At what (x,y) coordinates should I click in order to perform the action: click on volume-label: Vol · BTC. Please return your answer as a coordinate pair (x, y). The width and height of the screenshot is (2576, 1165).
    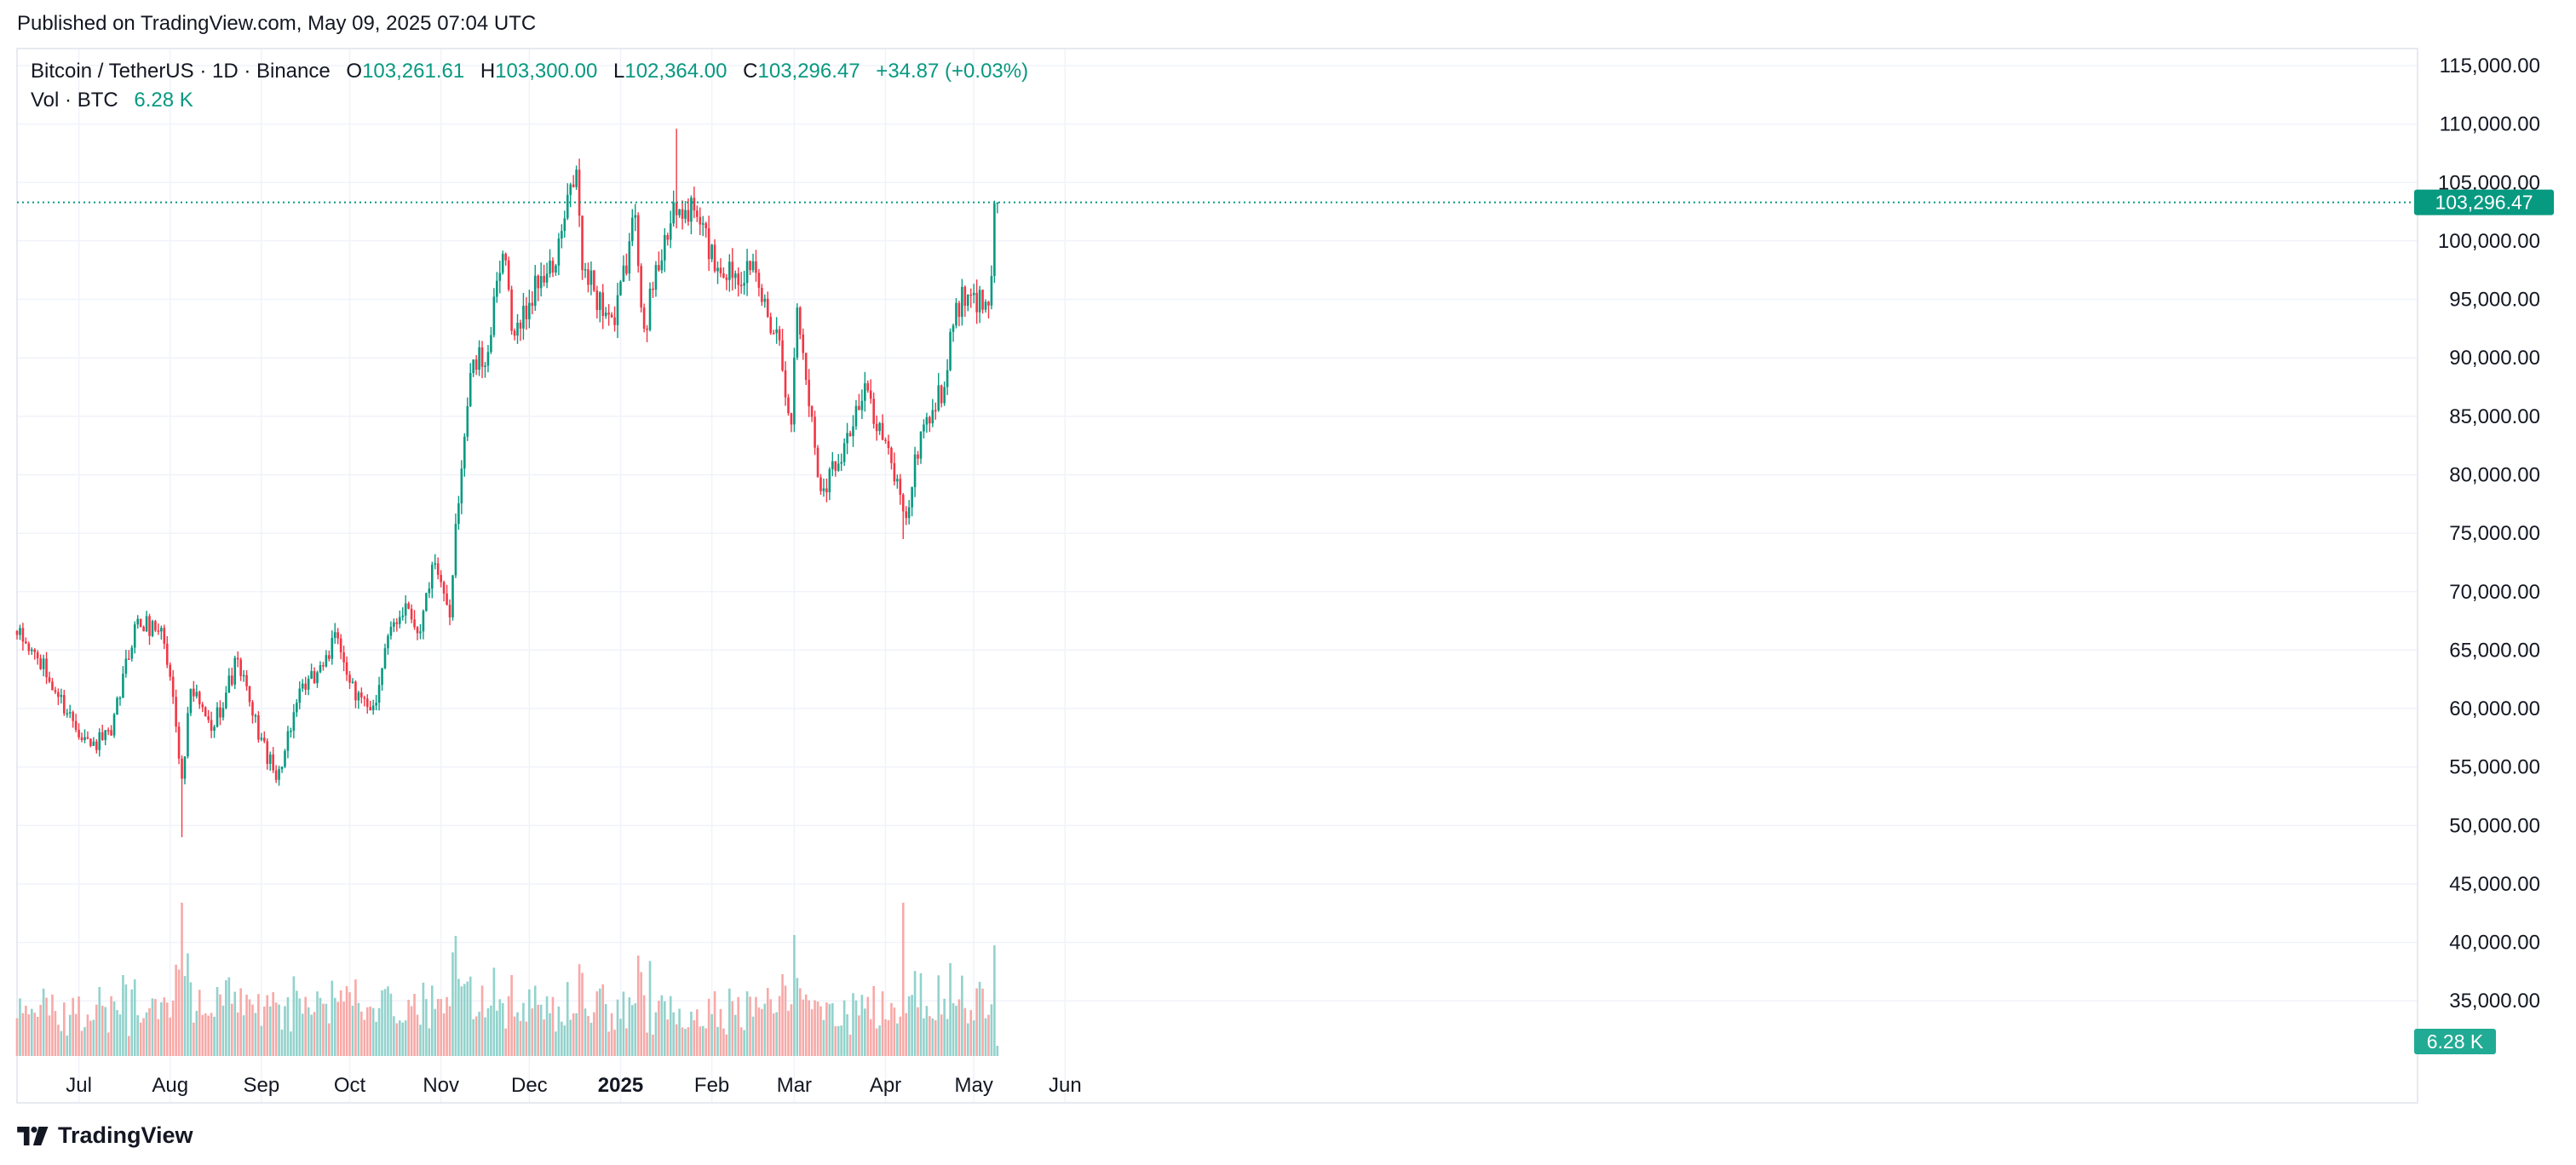
    Looking at the image, I should click on (74, 101).